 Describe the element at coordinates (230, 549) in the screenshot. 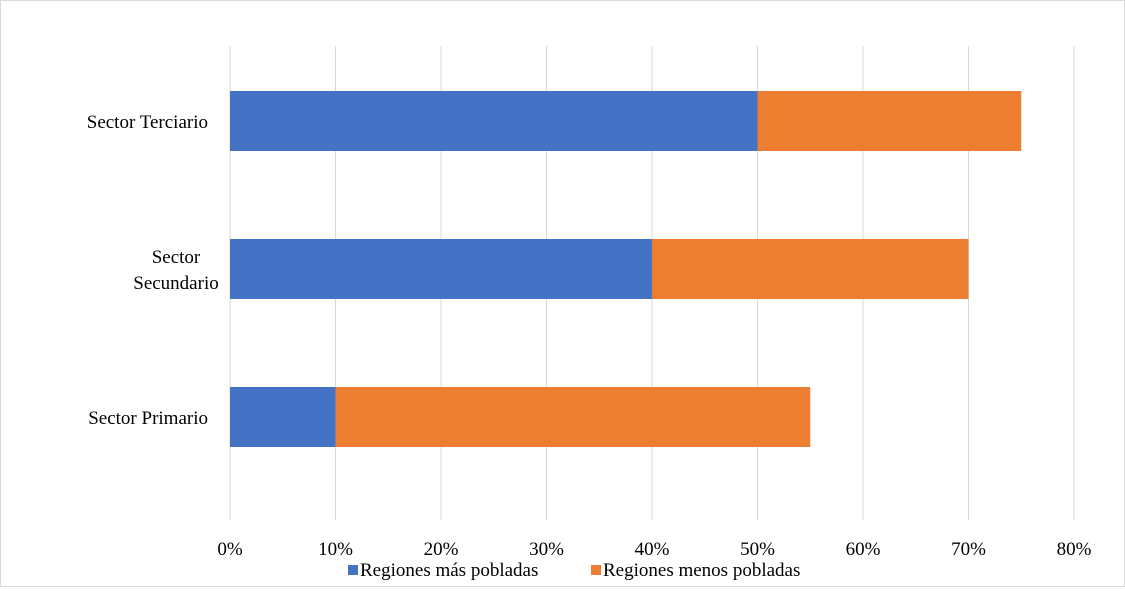

I see `x-tick-label-0: 0%` at that location.